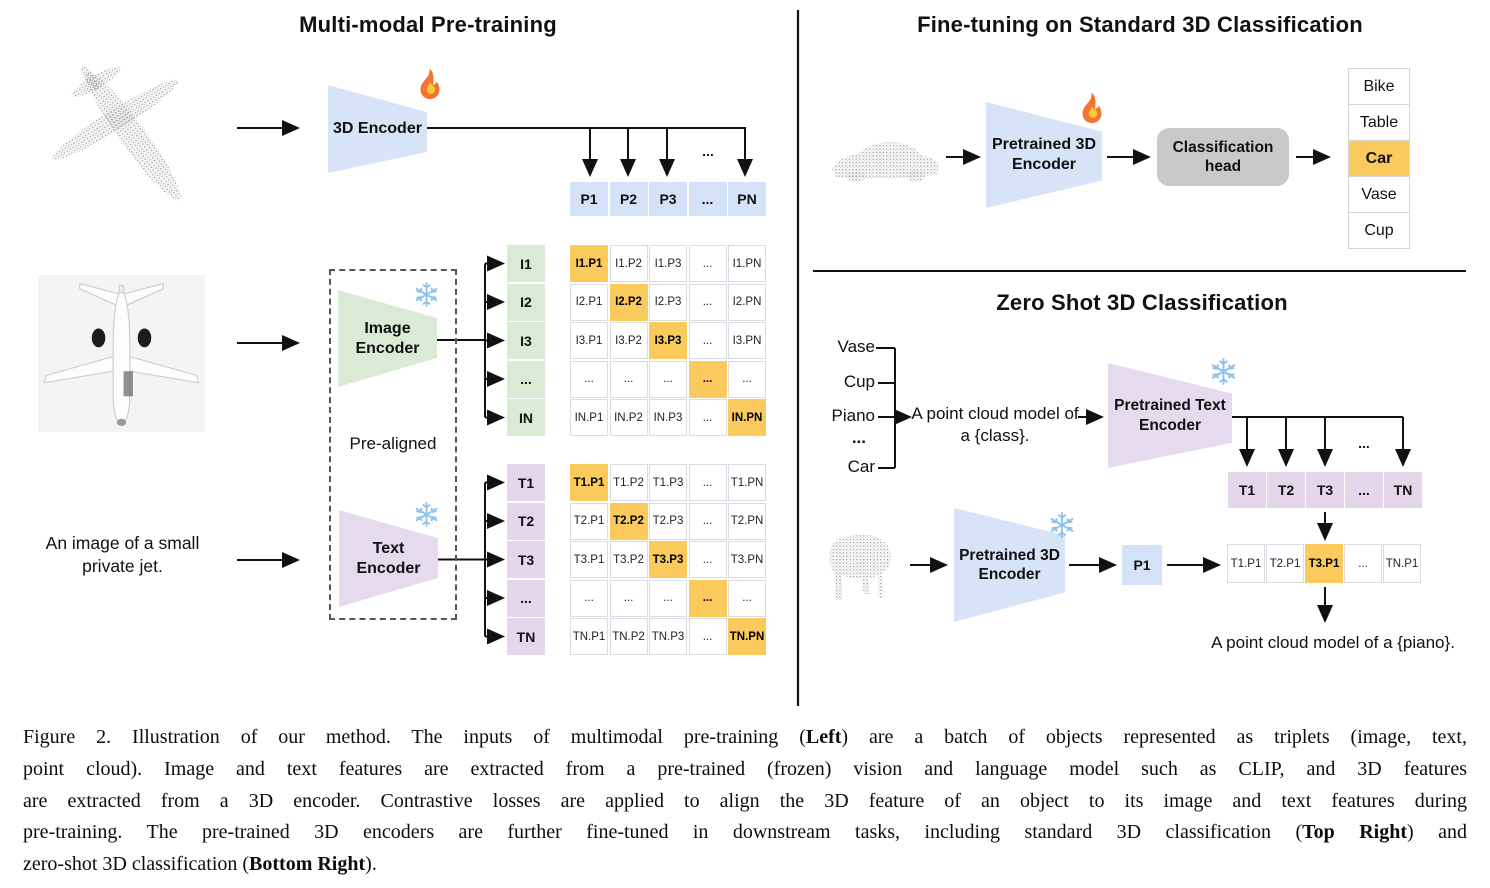  What do you see at coordinates (628, 559) in the screenshot?
I see `matrix-cell: T3.P2` at bounding box center [628, 559].